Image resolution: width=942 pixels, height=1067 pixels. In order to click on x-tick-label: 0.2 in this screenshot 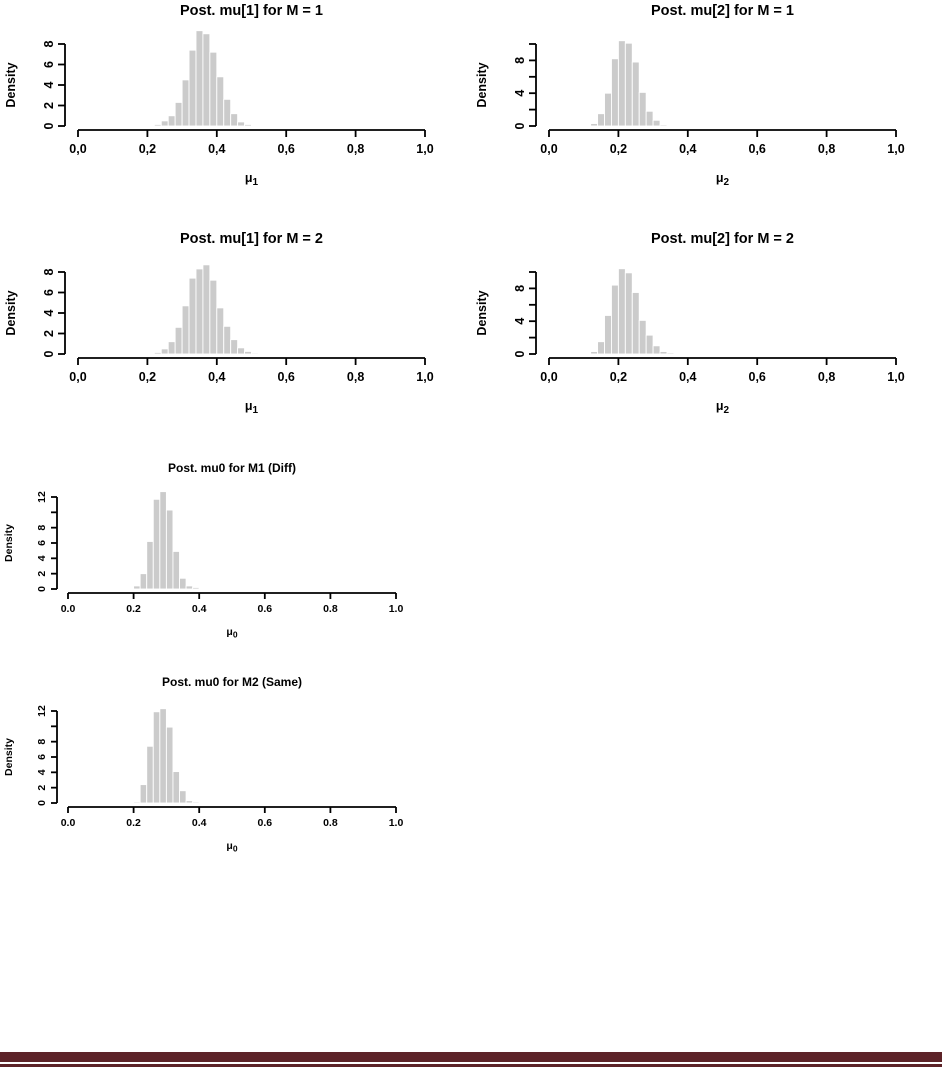, I will do `click(133, 609)`.